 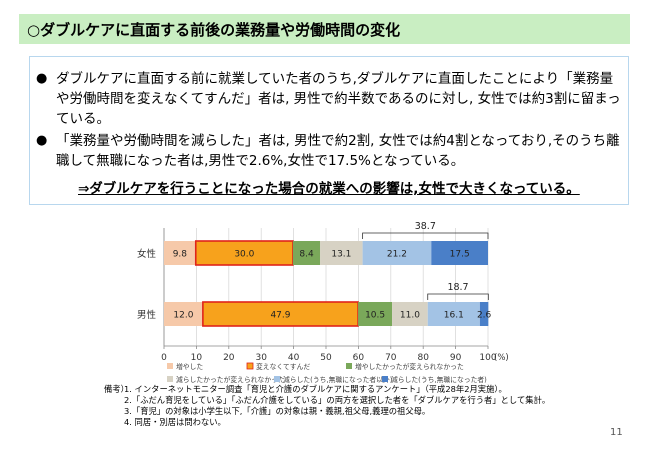 What do you see at coordinates (338, 379) in the screenshot?
I see `legend-label: 減らした(うち,無職になった者以外)` at bounding box center [338, 379].